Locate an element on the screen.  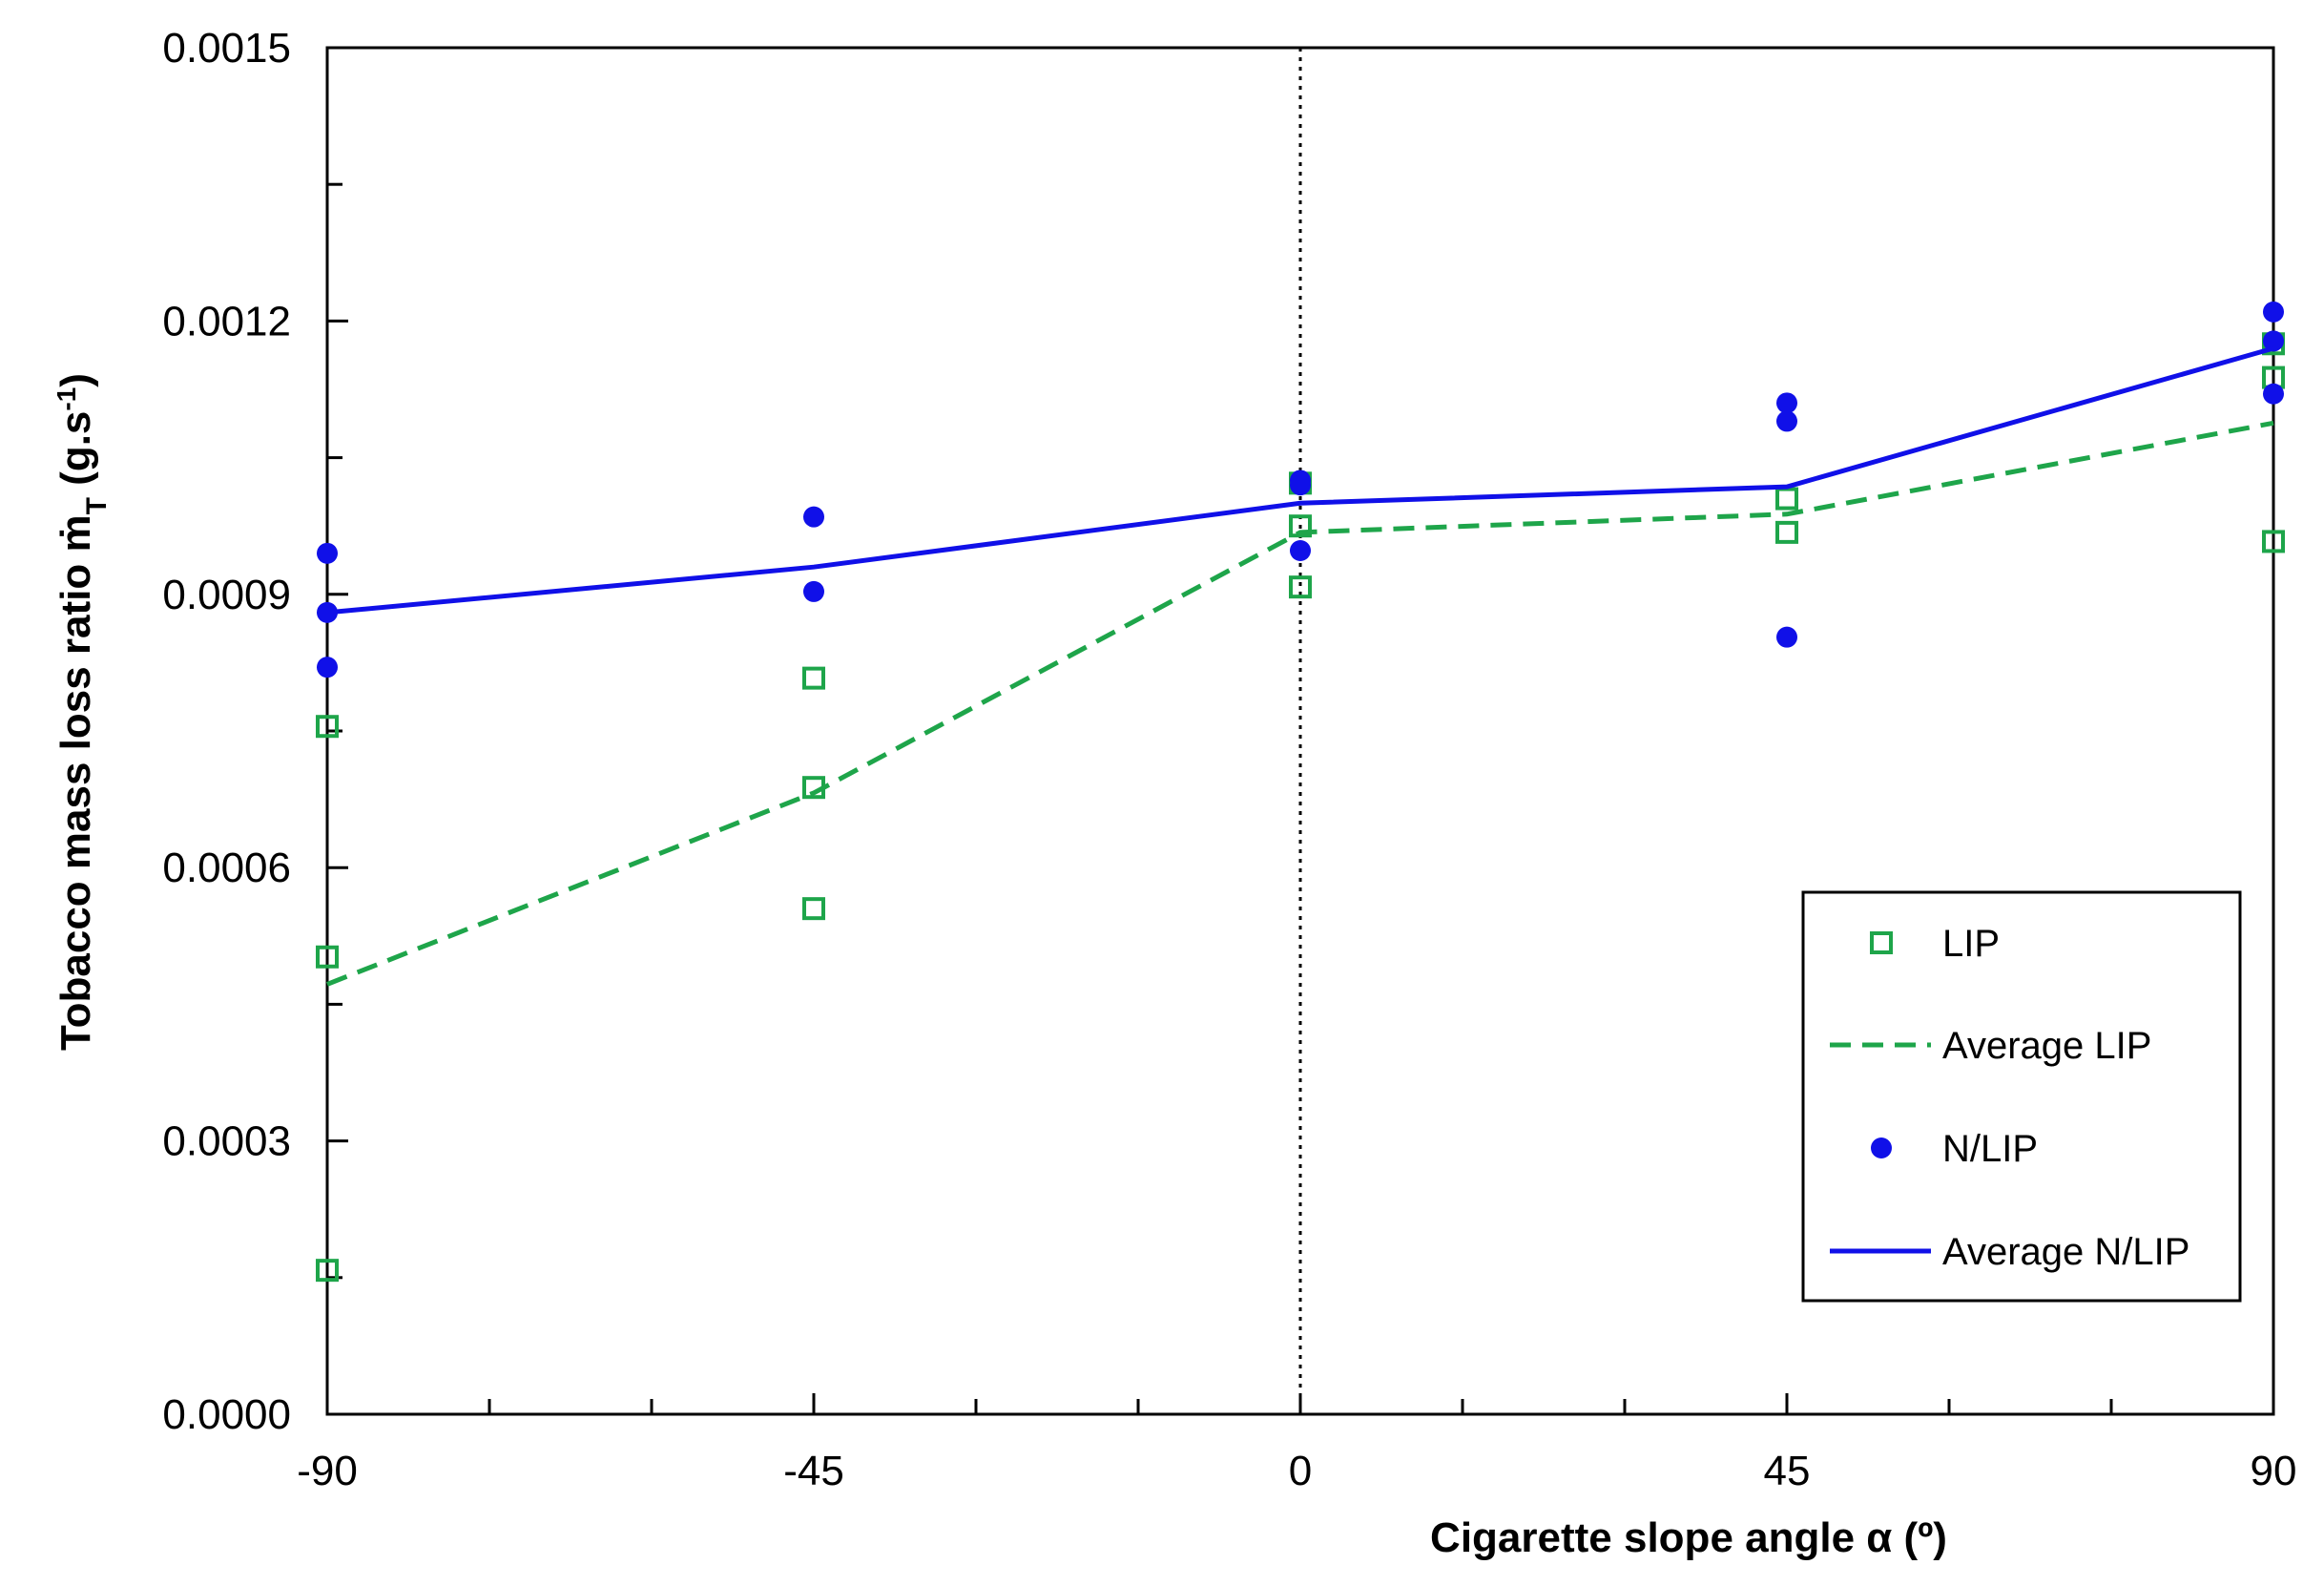
y-tick-label: 0.0006 is located at coordinates (226, 868).